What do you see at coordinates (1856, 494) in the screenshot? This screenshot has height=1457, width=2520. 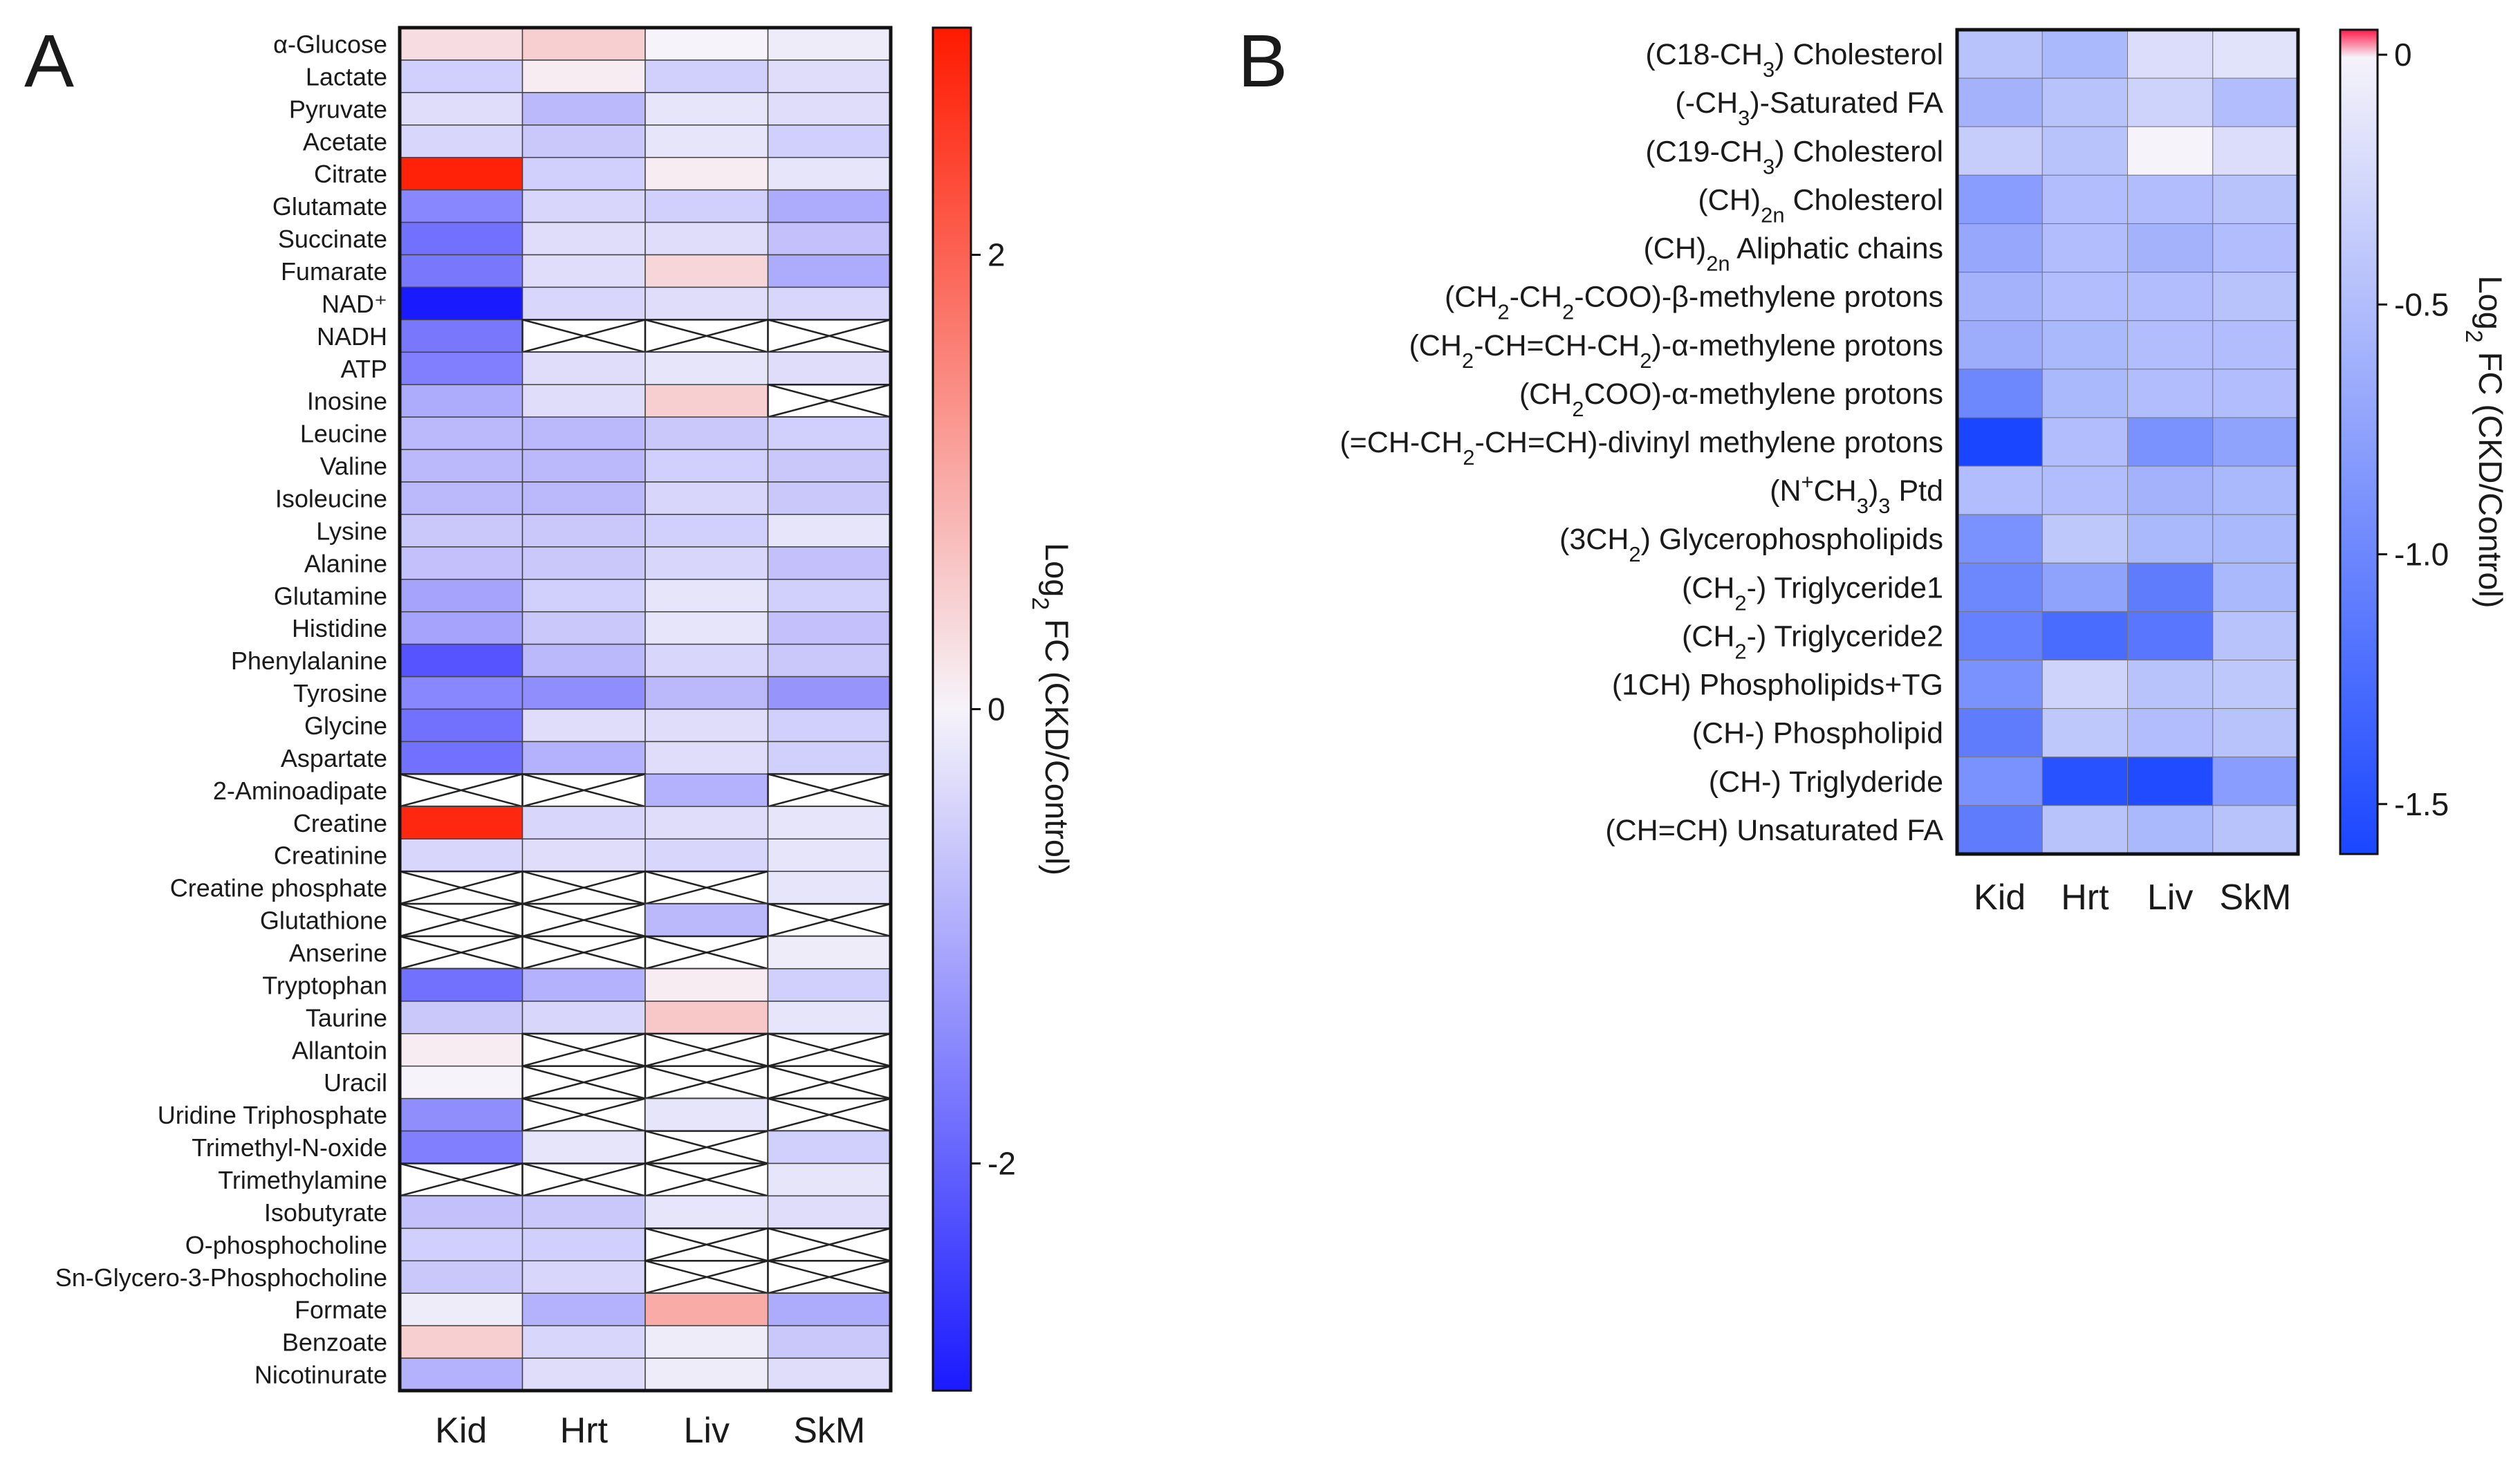 I see `b-row-label: (N+CH3)3 Ptd` at bounding box center [1856, 494].